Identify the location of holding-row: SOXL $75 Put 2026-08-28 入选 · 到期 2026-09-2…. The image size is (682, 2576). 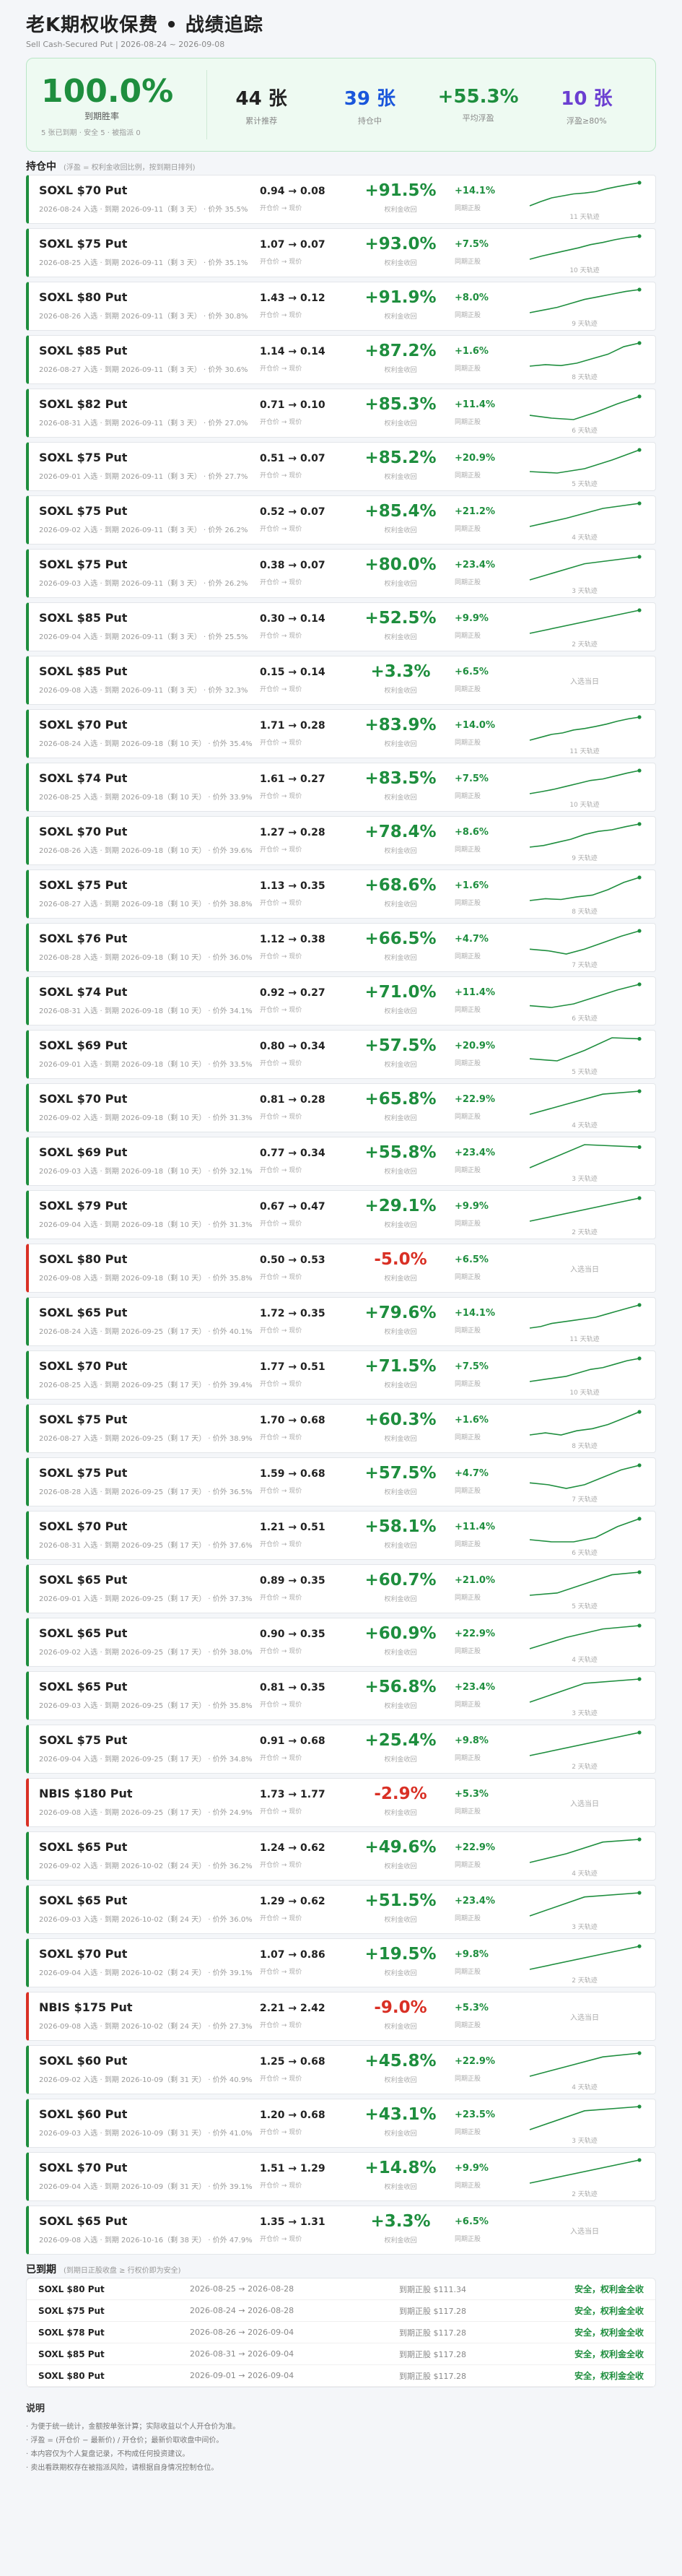
(341, 1481).